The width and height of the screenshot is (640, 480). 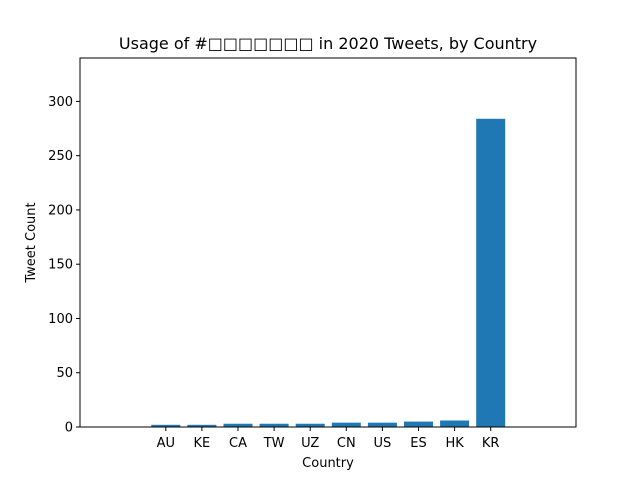 I want to click on y-tick-label: 150, so click(x=60, y=265).